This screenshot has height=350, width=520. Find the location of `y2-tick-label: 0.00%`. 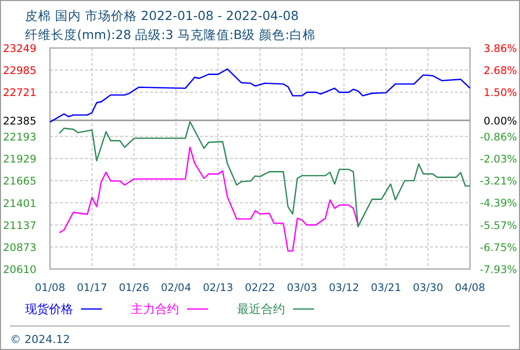

y2-tick-label: 0.00% is located at coordinates (501, 121).